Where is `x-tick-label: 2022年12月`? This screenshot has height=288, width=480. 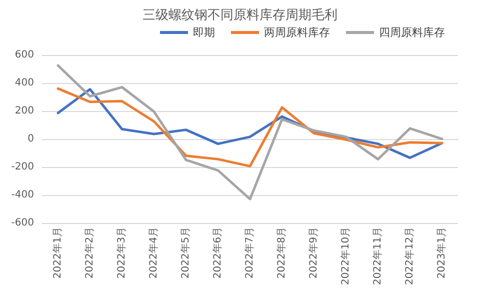
x-tick-label: 2022年12月 is located at coordinates (410, 256).